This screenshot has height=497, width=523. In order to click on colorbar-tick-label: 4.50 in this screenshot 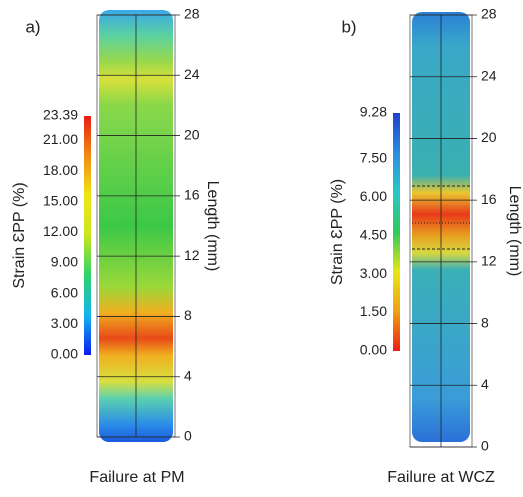, I will do `click(373, 234)`.